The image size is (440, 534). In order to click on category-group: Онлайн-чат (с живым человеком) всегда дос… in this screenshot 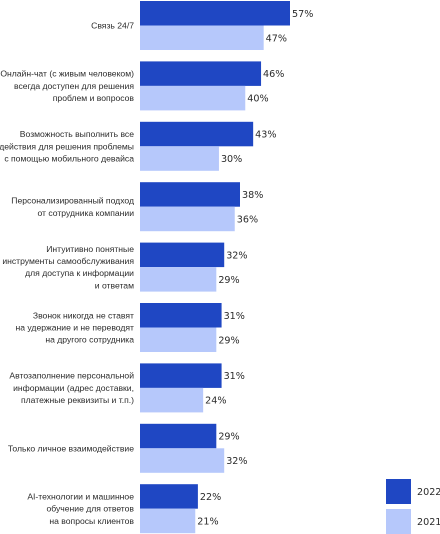, I will do `click(142, 86)`.